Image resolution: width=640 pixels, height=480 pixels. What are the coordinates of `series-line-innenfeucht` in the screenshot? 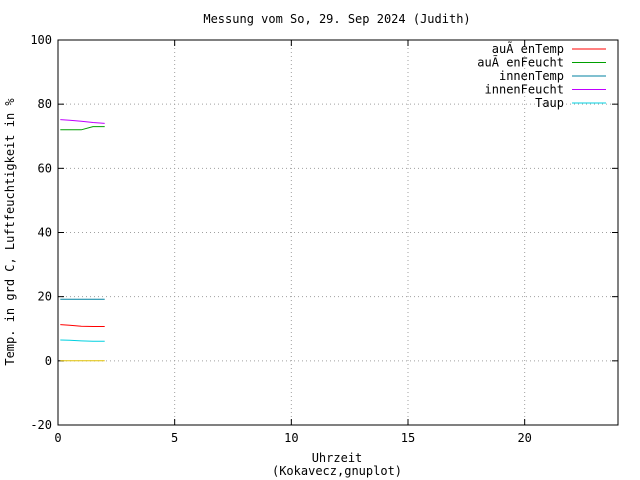 It's located at (82, 121).